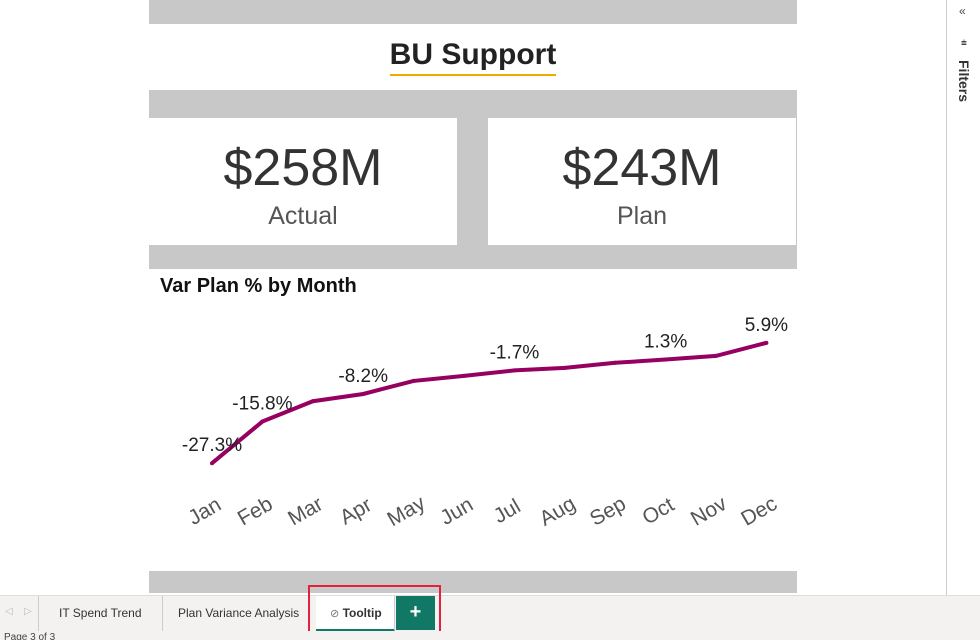 The height and width of the screenshot is (640, 980). I want to click on x-tick-label: Dec, so click(759, 511).